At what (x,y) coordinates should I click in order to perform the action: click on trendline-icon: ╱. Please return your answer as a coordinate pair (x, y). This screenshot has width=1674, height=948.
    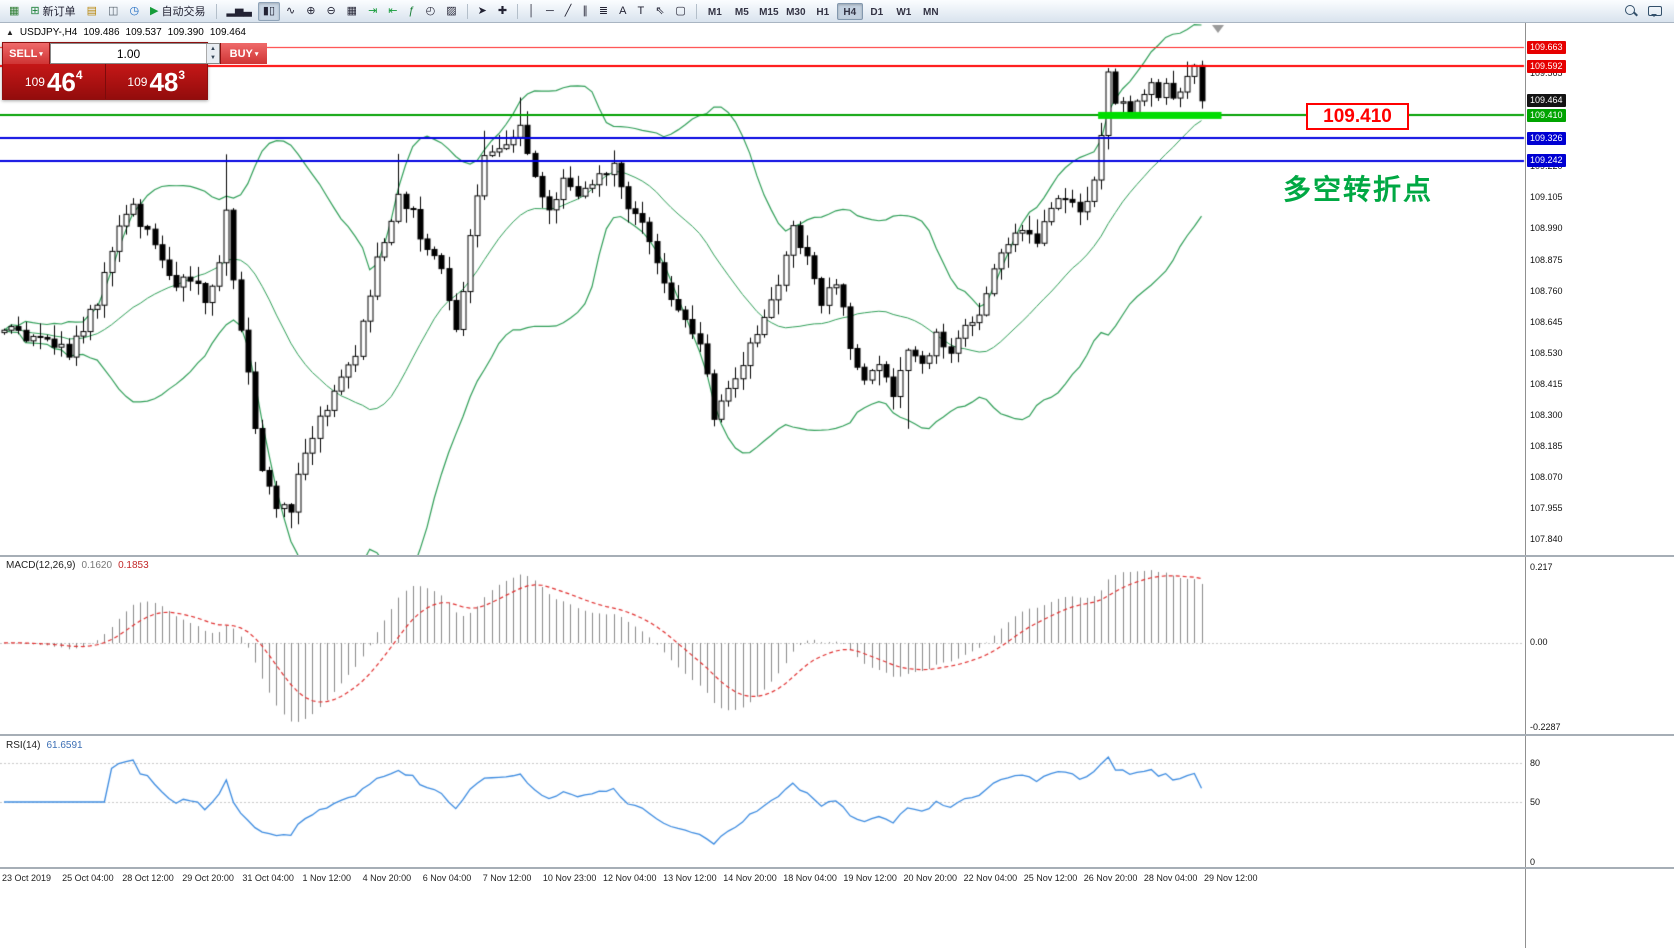
    Looking at the image, I should click on (568, 11).